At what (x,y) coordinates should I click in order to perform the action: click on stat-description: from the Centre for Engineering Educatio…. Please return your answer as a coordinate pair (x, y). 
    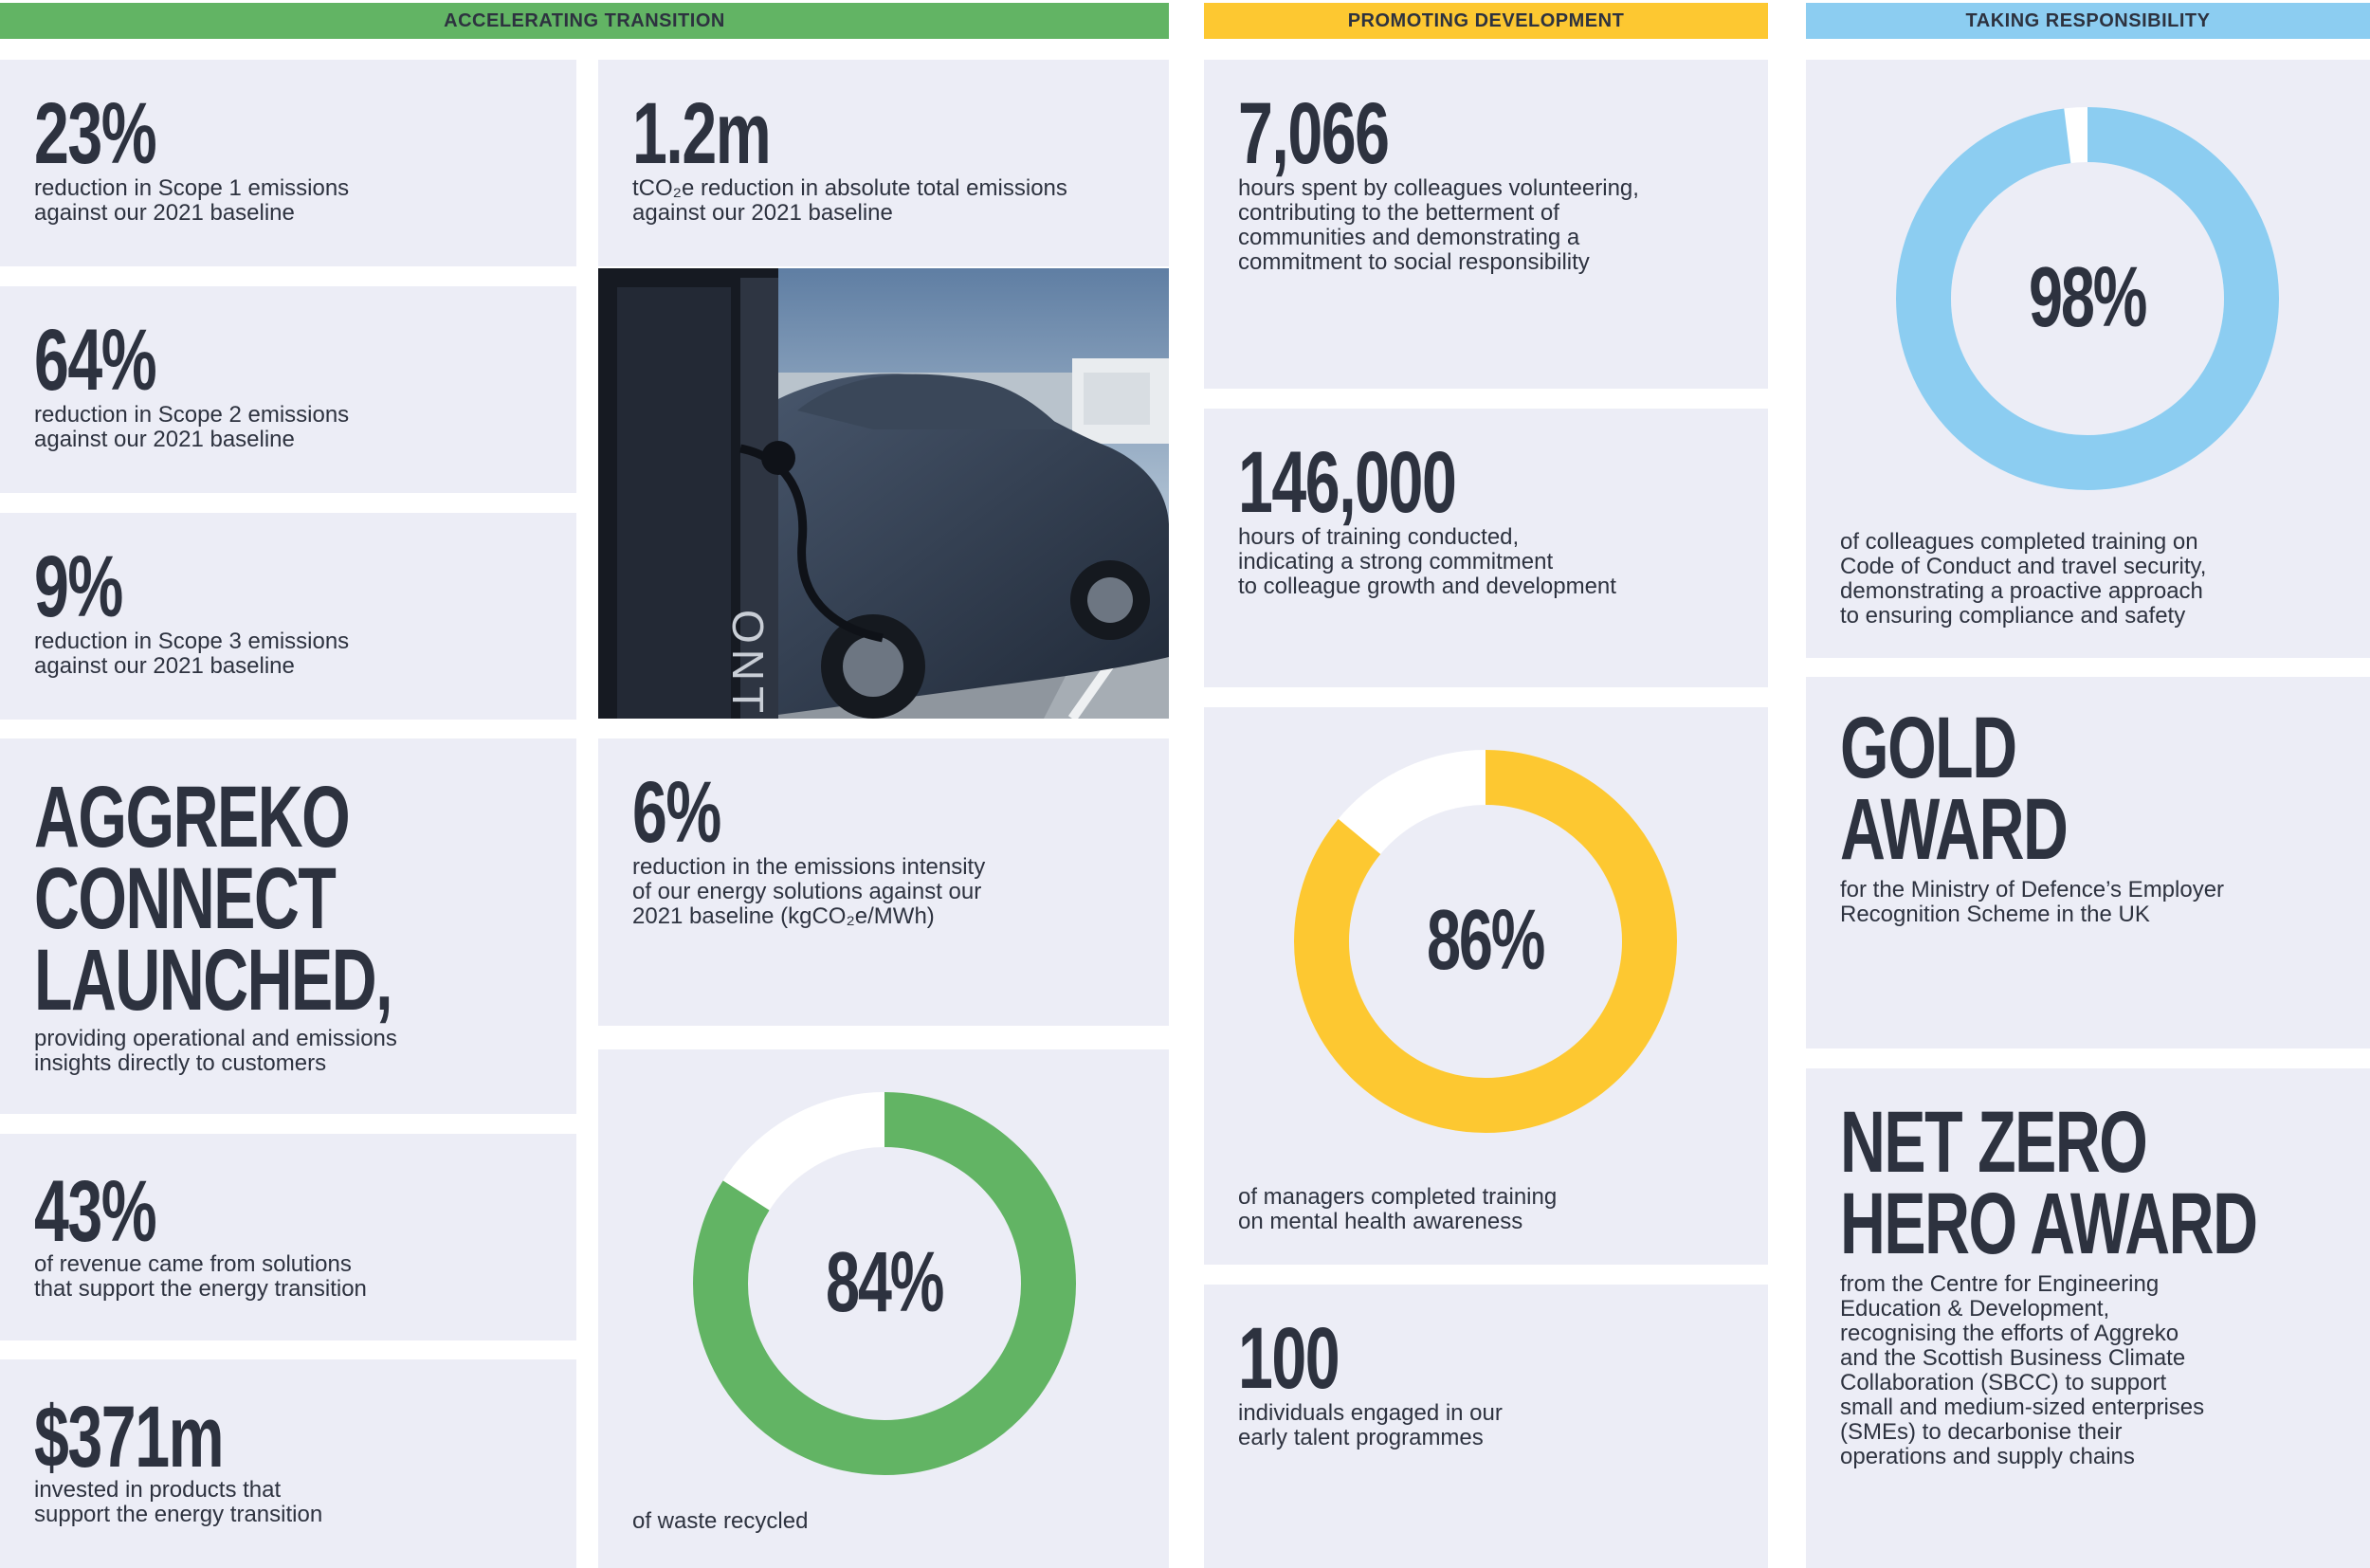
    Looking at the image, I should click on (2022, 1370).